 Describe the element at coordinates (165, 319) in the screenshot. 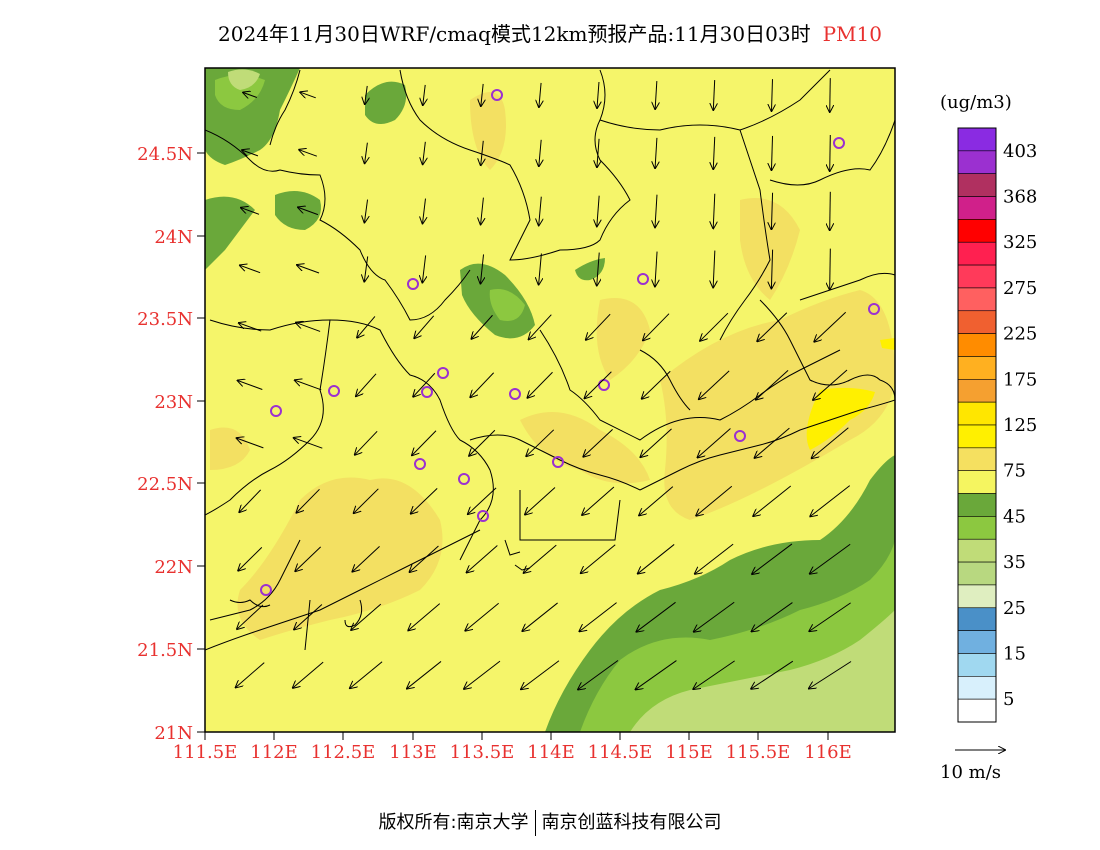

I see `lat-label: 23.5N` at that location.